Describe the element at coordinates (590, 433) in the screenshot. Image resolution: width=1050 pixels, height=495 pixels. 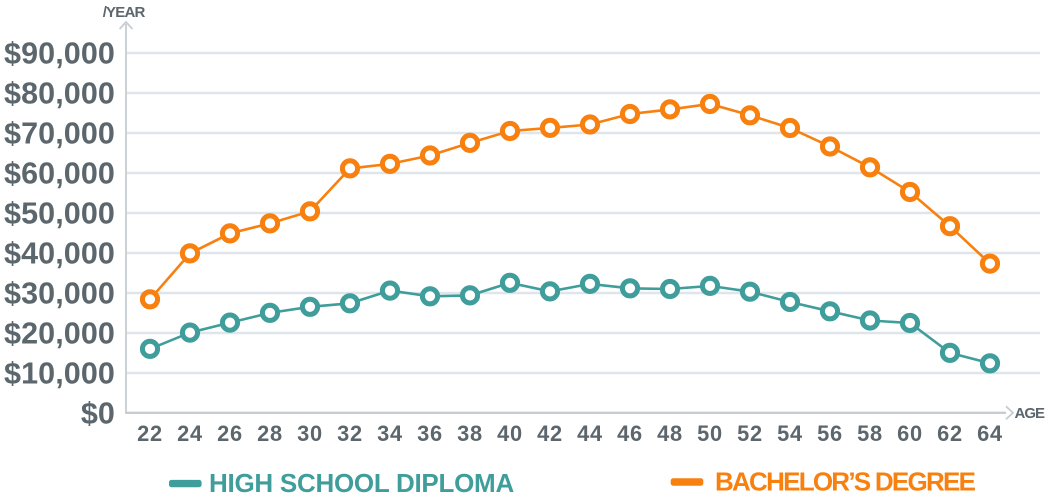
I see `svg-text: 44` at that location.